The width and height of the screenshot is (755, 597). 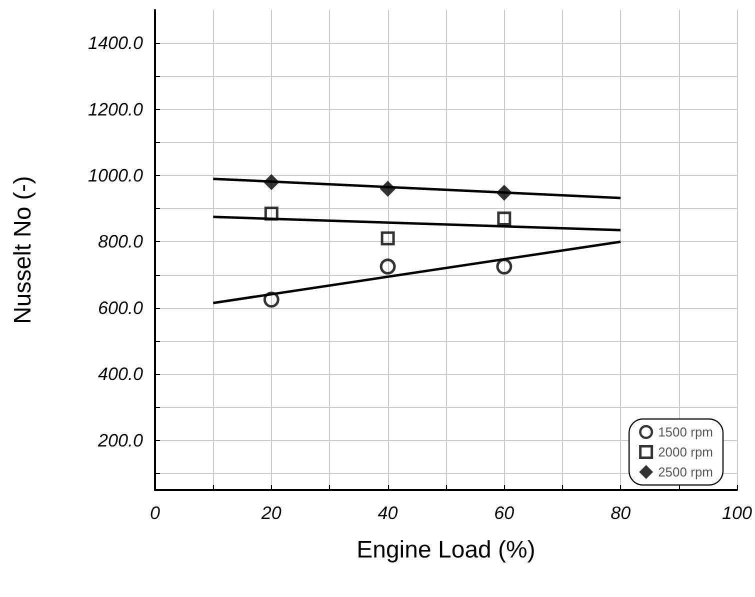 I want to click on legend-label: 2500 rpm, so click(x=685, y=472).